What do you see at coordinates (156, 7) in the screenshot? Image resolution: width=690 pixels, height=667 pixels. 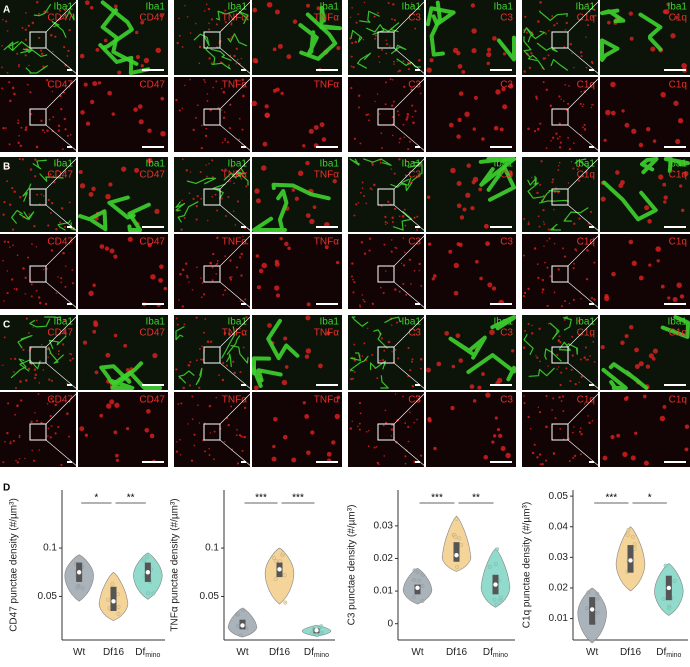 I see `stain-label: Iba1` at bounding box center [156, 7].